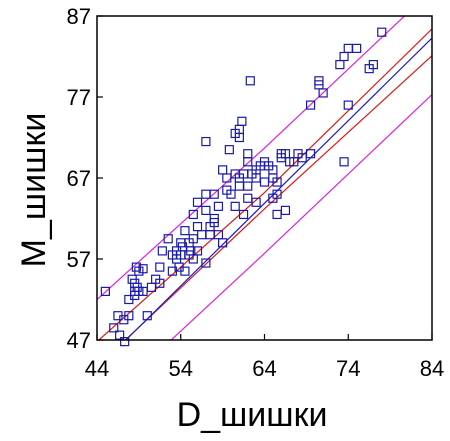 The height and width of the screenshot is (441, 450). Describe the element at coordinates (97, 368) in the screenshot. I see `x-tick-label: 44` at that location.